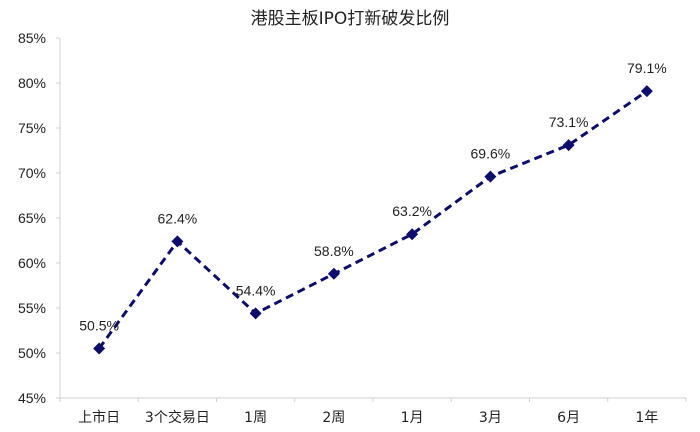  I want to click on data-label: 62.4%, so click(178, 218).